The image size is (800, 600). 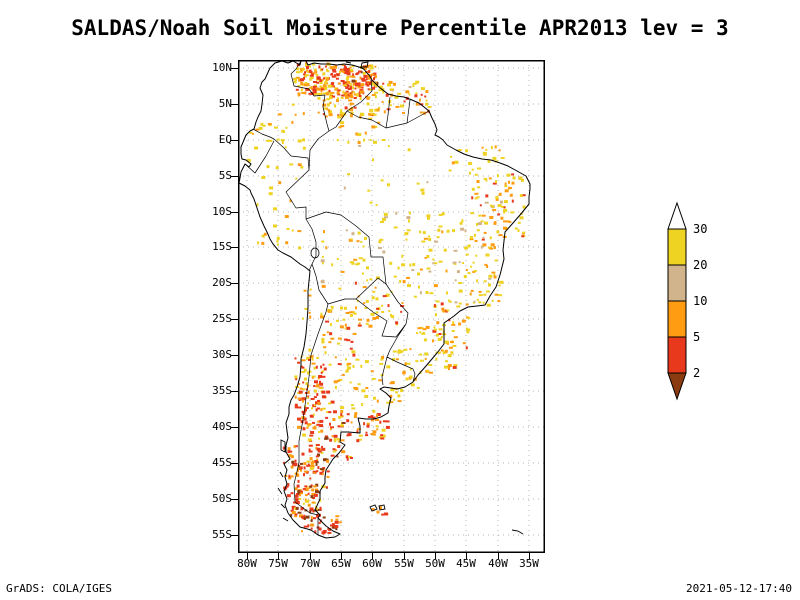 What do you see at coordinates (222, 354) in the screenshot?
I see `lat-axis-label: 30S` at bounding box center [222, 354].